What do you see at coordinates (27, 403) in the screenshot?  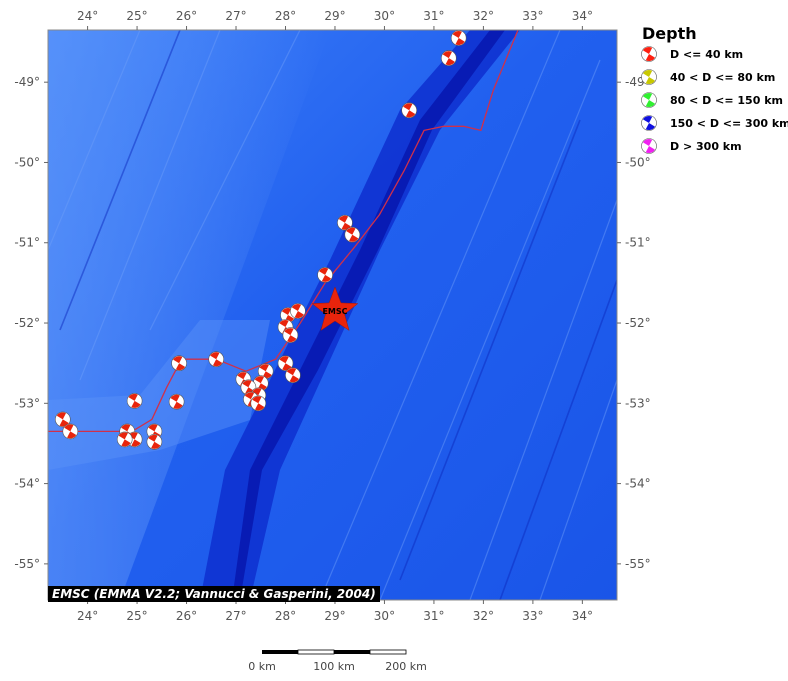 I see `lat-tick-label-left: -53°` at bounding box center [27, 403].